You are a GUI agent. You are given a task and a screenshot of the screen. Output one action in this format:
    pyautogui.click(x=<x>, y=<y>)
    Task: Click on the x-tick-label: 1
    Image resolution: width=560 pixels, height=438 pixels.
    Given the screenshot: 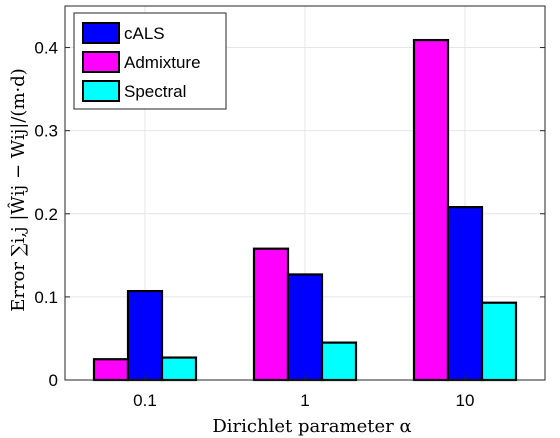 What is the action you would take?
    pyautogui.click(x=304, y=400)
    